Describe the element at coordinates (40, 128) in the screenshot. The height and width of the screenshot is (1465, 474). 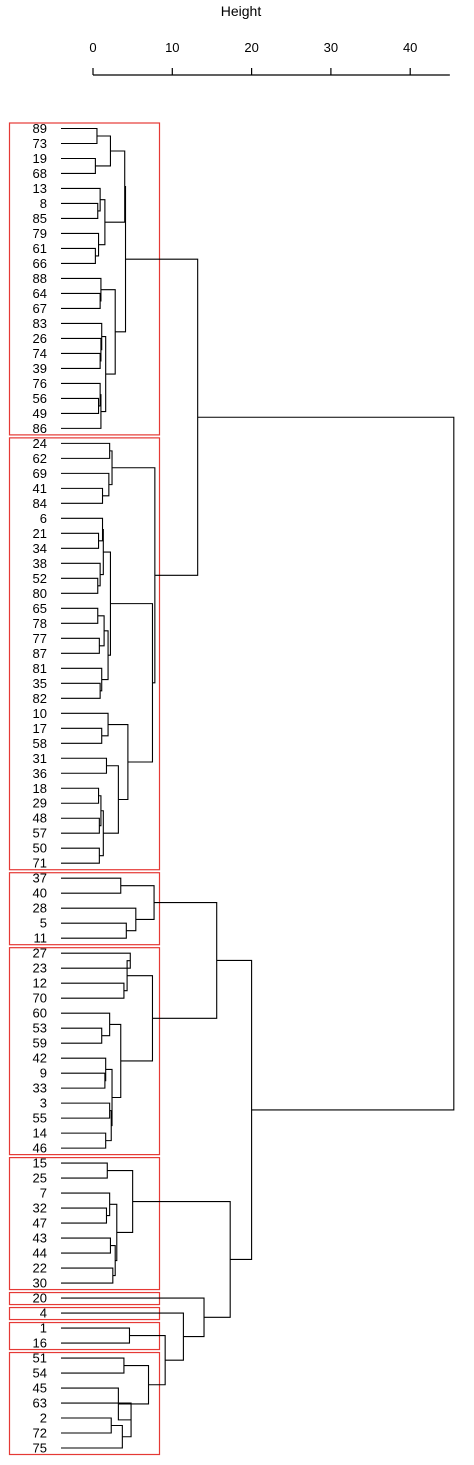
I see `leaf-label: 89` at that location.